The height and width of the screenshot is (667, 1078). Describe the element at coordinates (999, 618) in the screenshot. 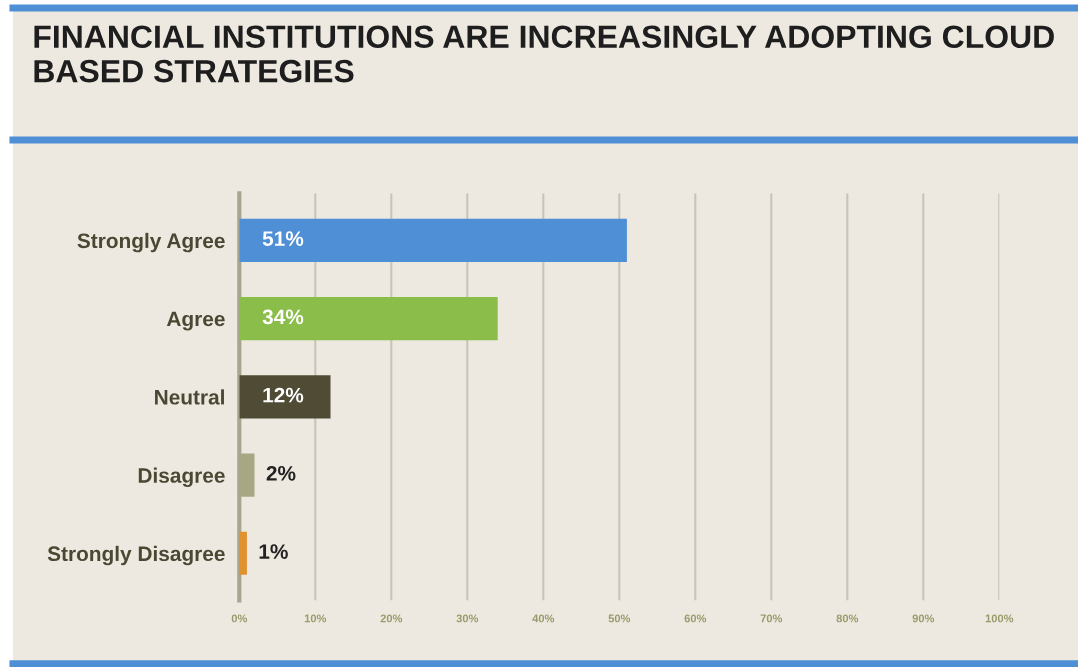

I see `x-tick-label: 100%` at that location.